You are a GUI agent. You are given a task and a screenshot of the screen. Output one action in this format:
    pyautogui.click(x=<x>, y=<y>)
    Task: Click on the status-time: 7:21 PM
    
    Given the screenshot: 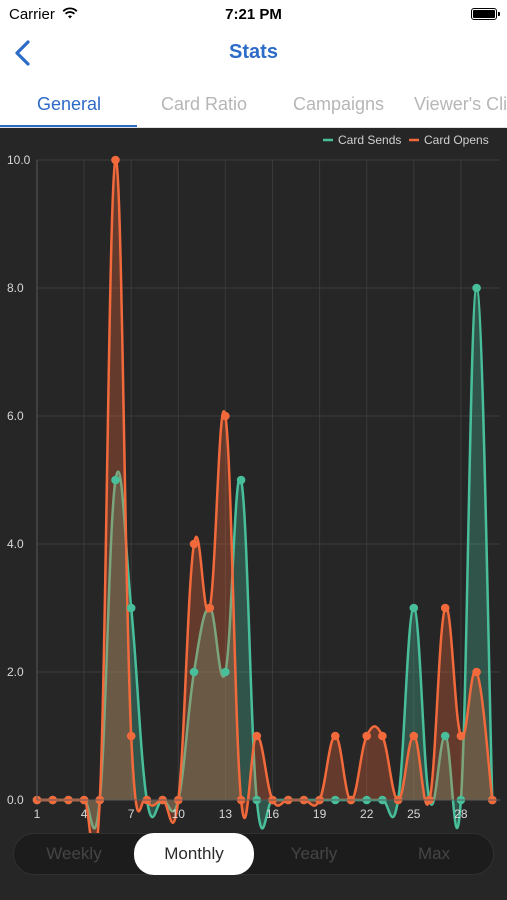 What is the action you would take?
    pyautogui.click(x=253, y=14)
    